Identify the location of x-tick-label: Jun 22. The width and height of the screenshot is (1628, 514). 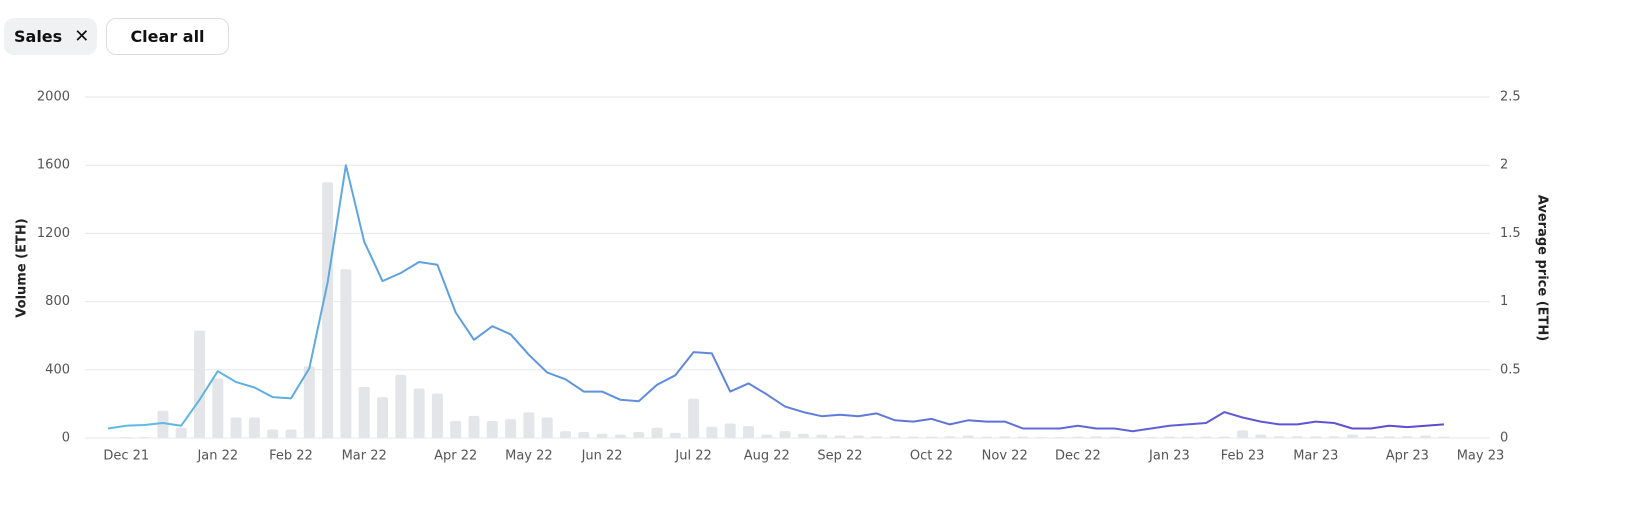
(602, 456).